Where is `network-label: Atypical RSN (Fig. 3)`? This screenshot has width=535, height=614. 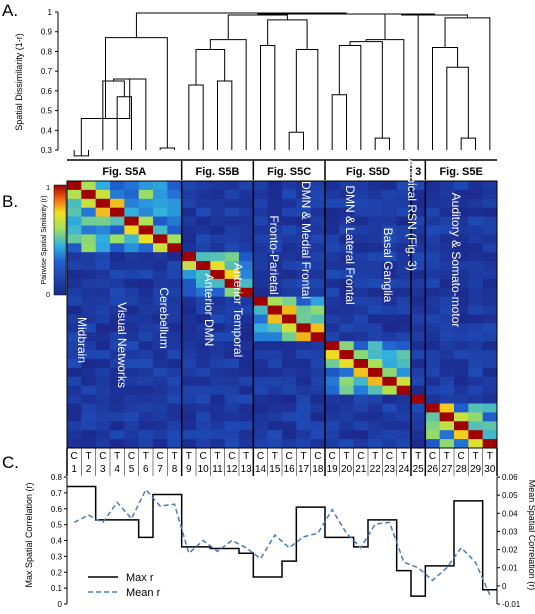
network-label: Atypical RSN (Fig. 3) is located at coordinates (412, 215).